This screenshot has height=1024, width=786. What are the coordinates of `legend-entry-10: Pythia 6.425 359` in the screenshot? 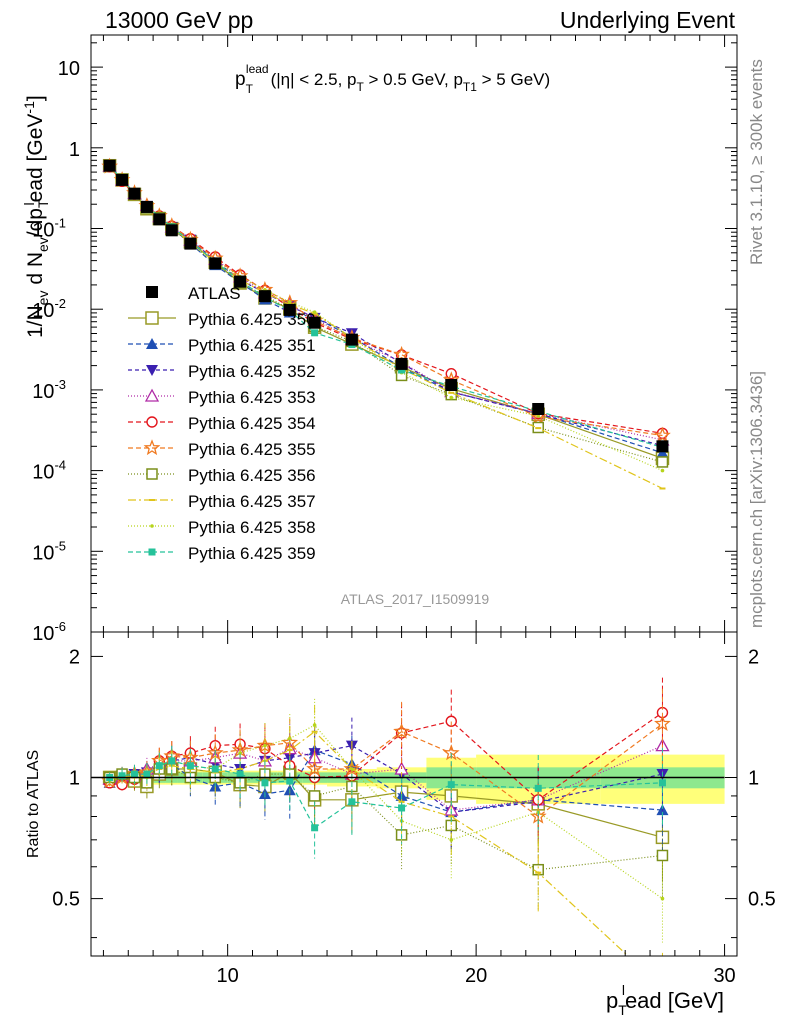 It's located at (222, 553).